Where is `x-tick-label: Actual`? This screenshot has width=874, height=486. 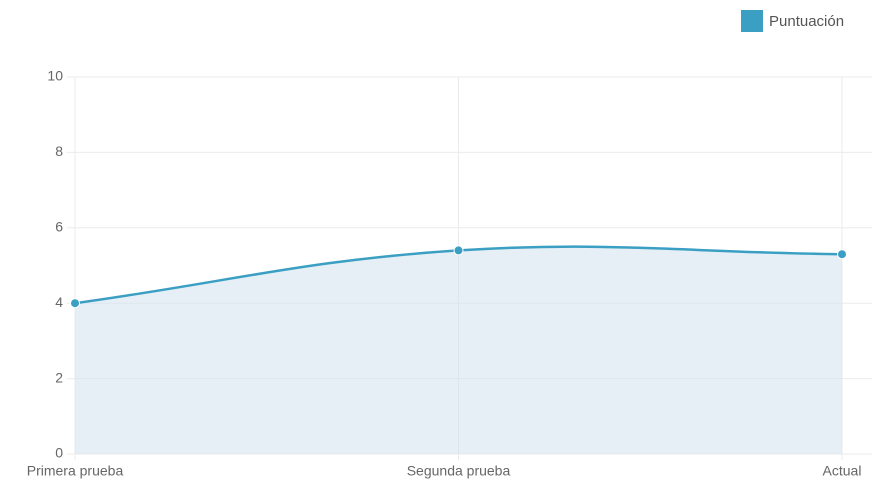 x-tick-label: Actual is located at coordinates (842, 471).